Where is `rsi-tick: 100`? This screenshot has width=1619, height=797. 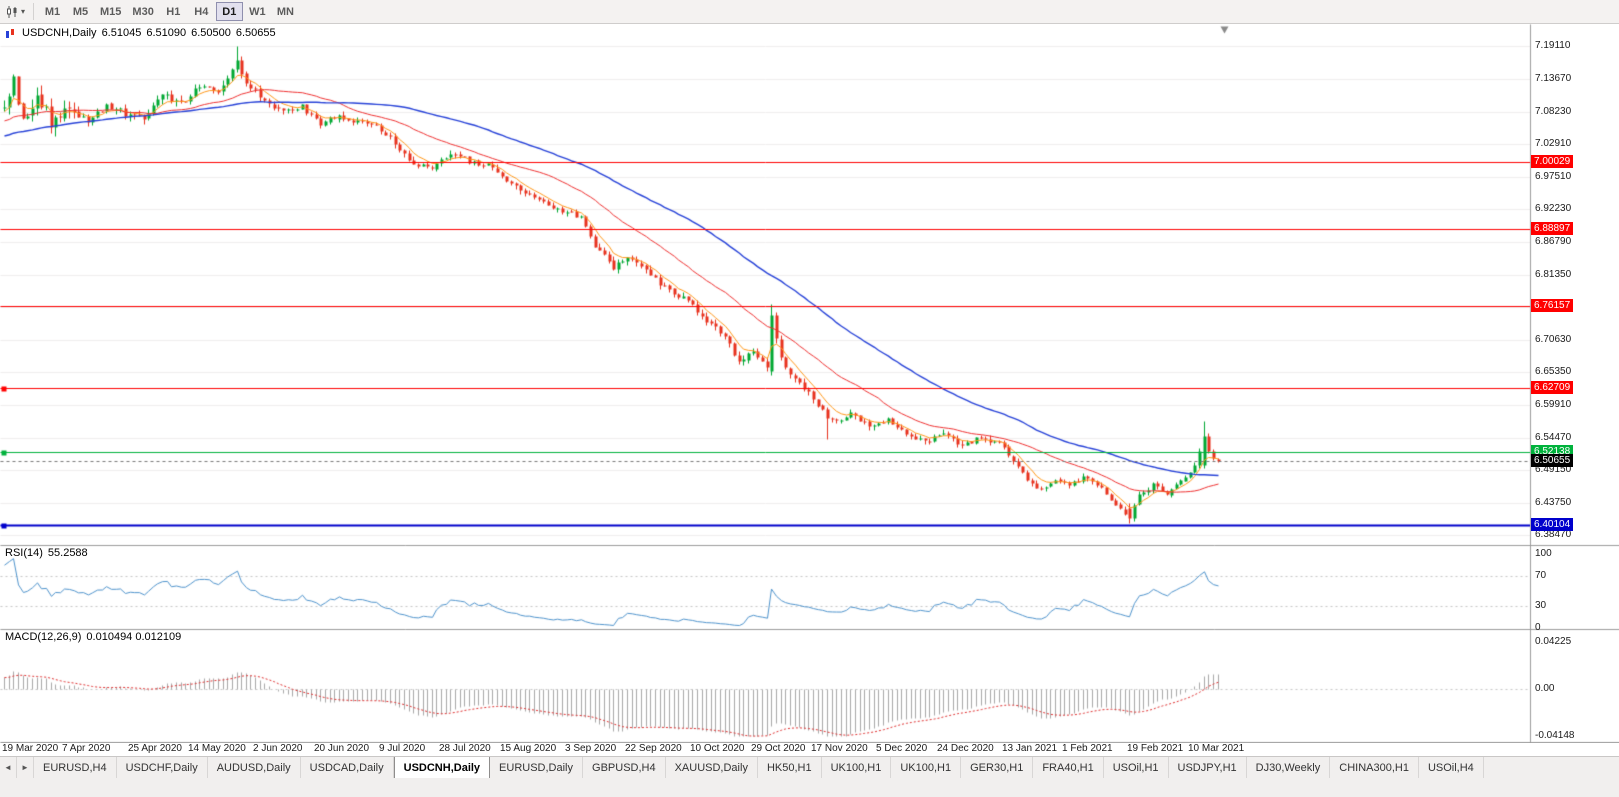 rsi-tick: 100 is located at coordinates (1543, 553).